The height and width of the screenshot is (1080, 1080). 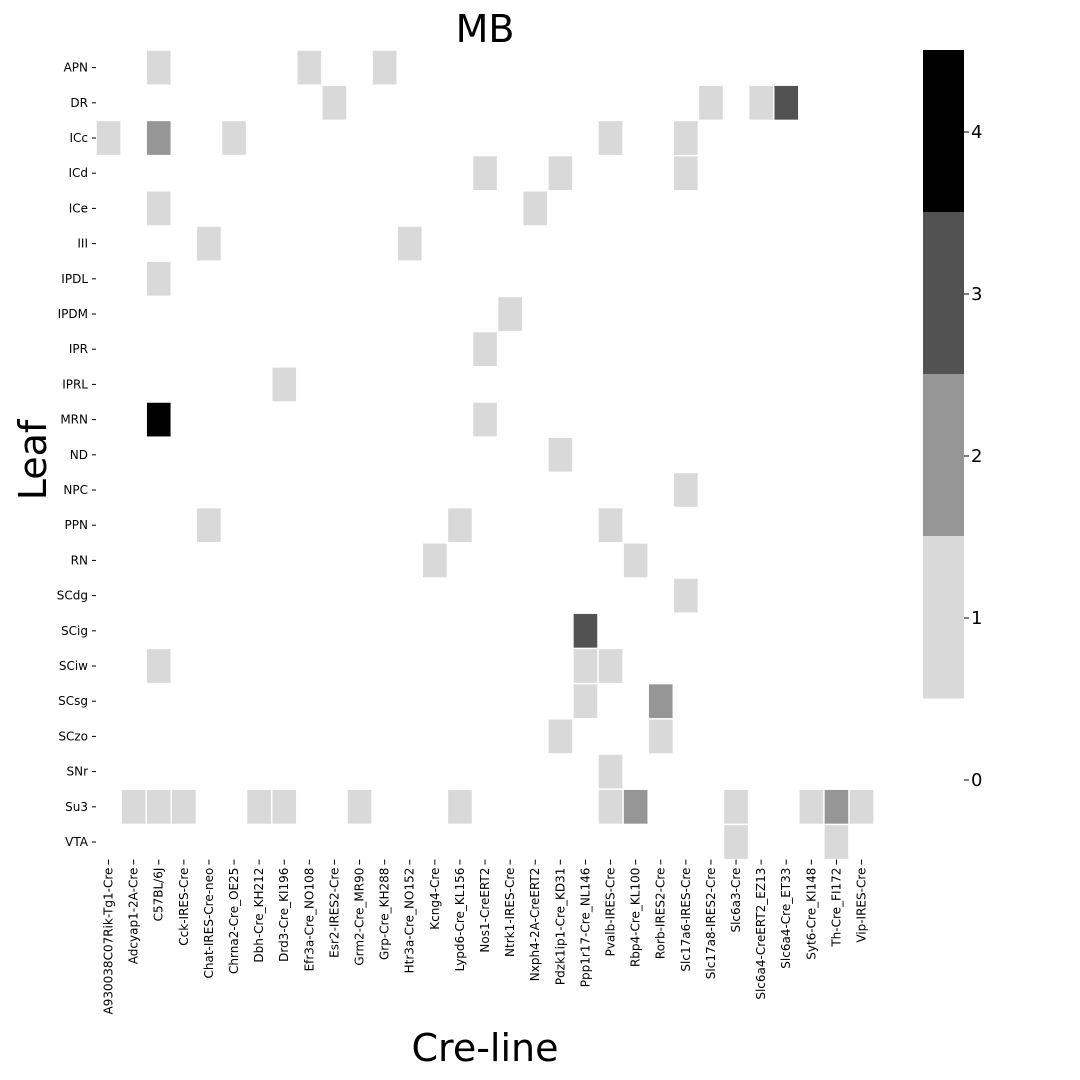 What do you see at coordinates (259, 915) in the screenshot?
I see `x-tick-label: Dbh-Cre_KH212` at bounding box center [259, 915].